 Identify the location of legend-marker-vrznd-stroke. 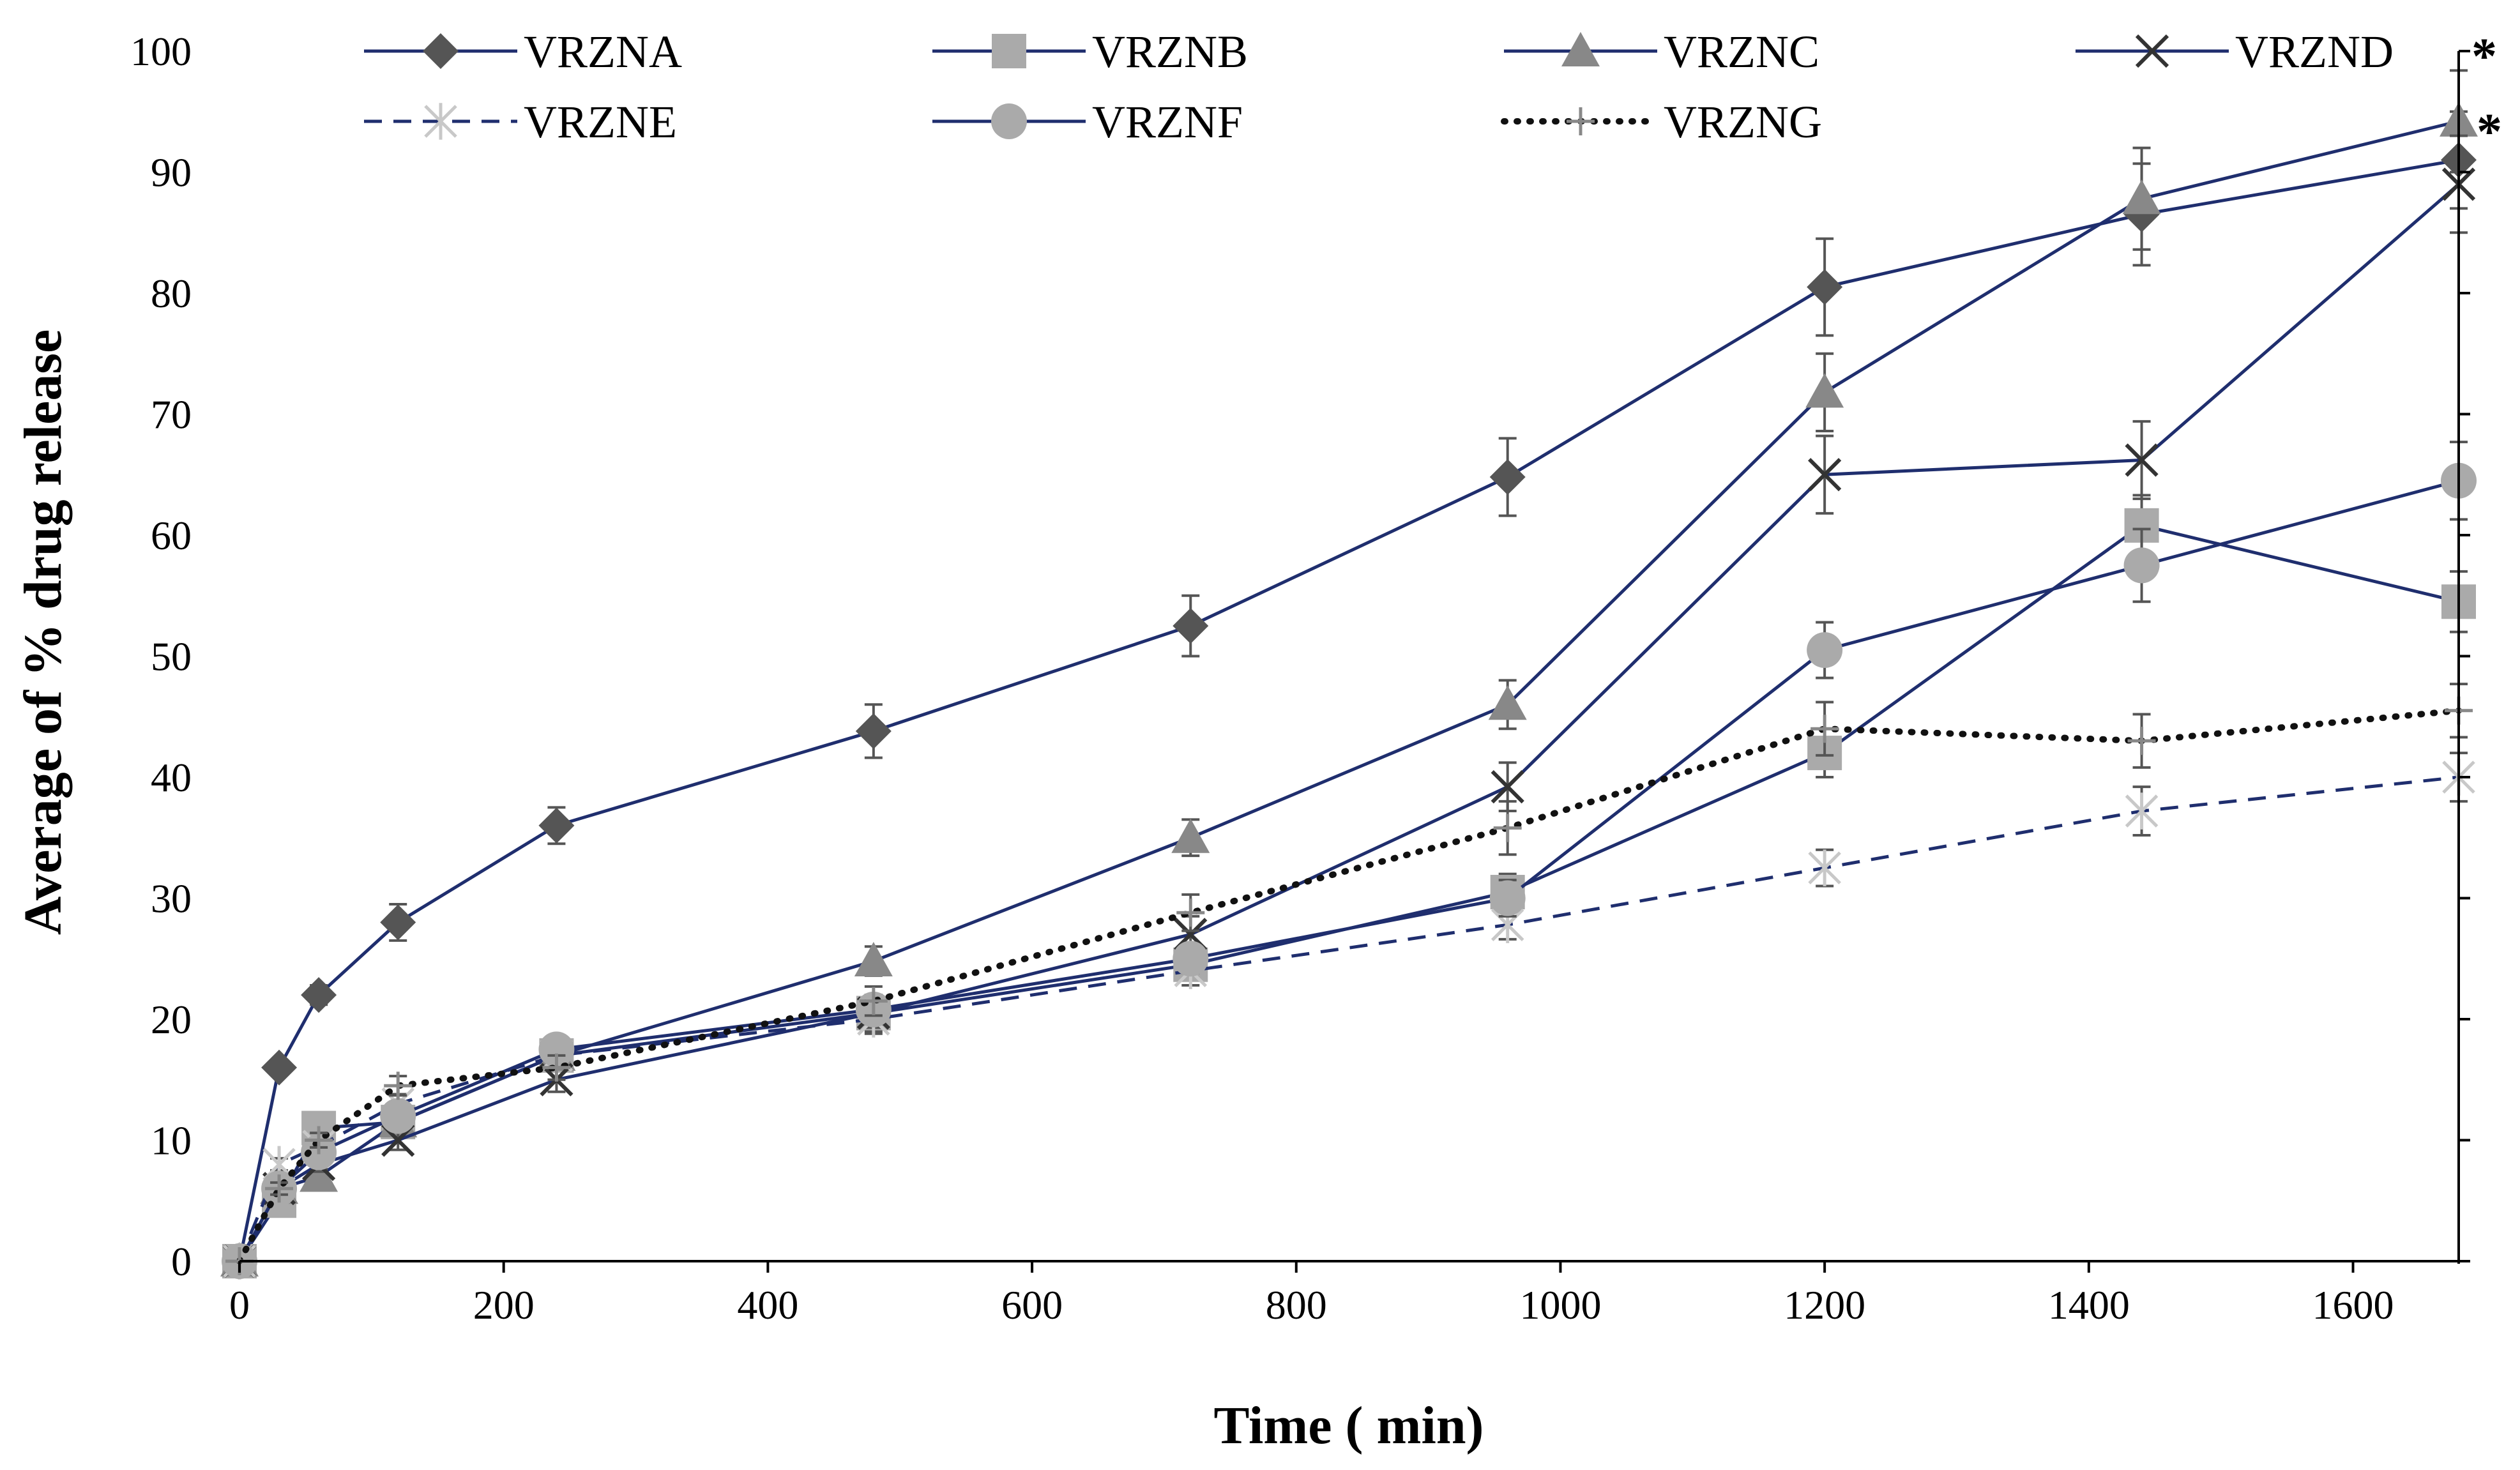
(2152, 51).